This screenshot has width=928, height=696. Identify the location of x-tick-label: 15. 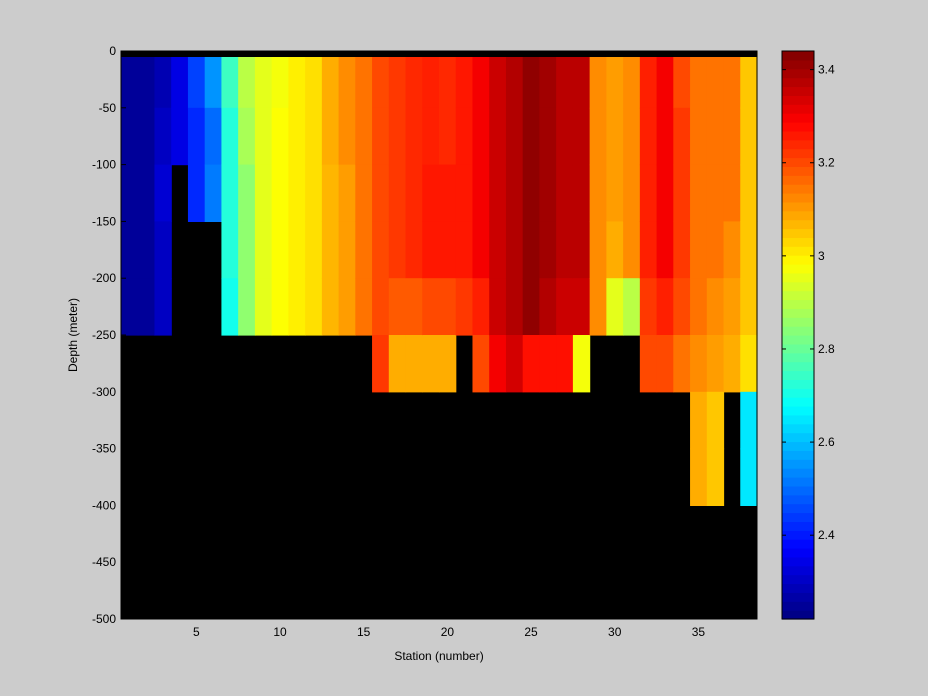
(364, 632).